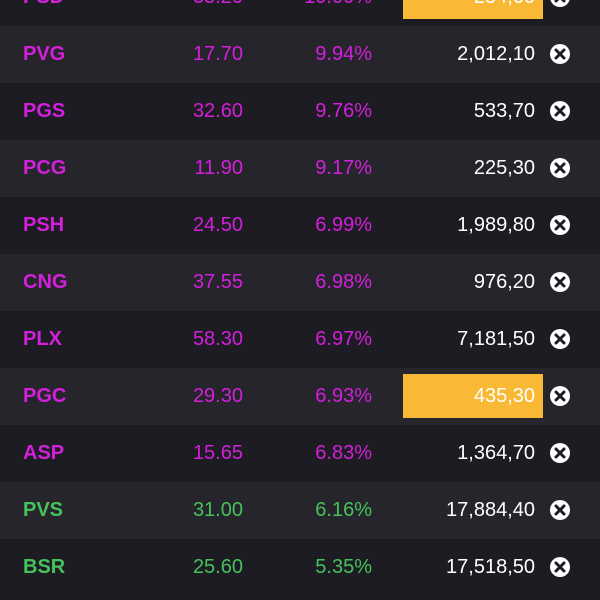 The image size is (600, 600). What do you see at coordinates (300, 567) in the screenshot?
I see `table-row: BSR 25.60 5.35% 17,518,50` at bounding box center [300, 567].